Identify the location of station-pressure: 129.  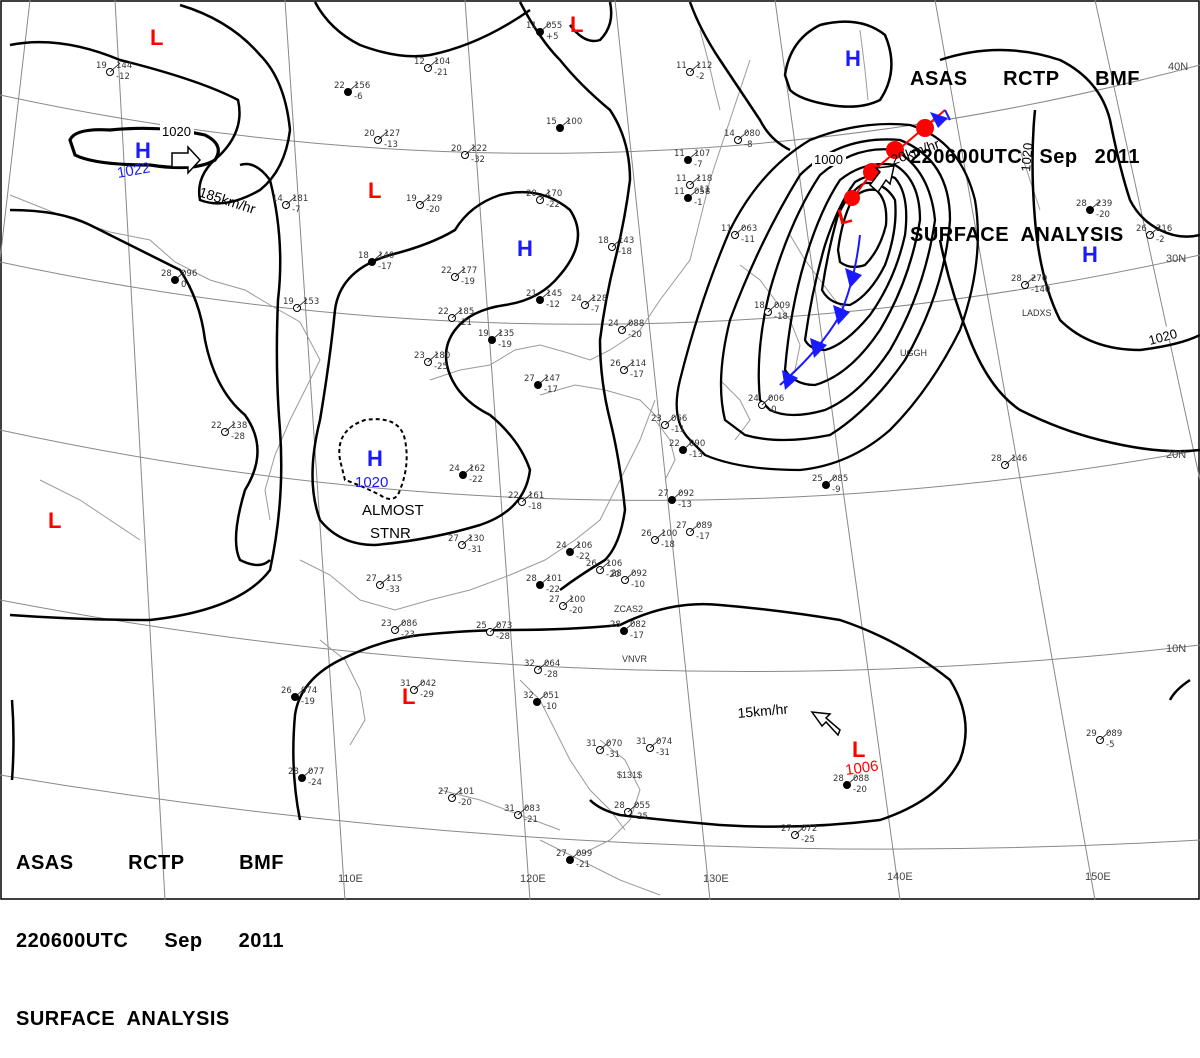
(434, 199).